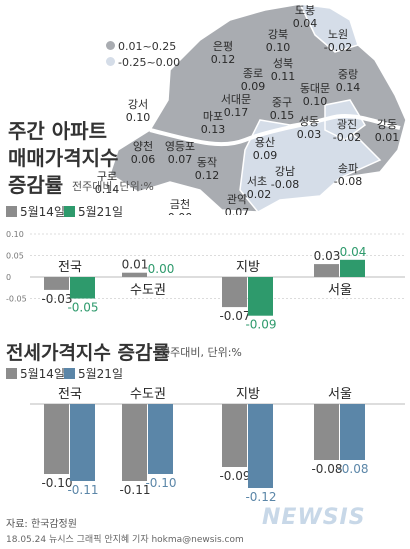 Image resolution: width=410 pixels, height=549 pixels. I want to click on data-label: -0.05, so click(82, 308).